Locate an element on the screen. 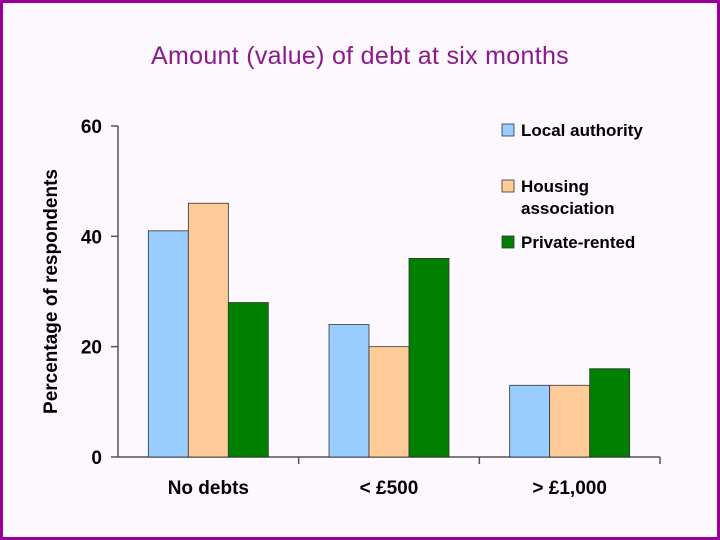  y-tick-label: 60 is located at coordinates (91, 127).